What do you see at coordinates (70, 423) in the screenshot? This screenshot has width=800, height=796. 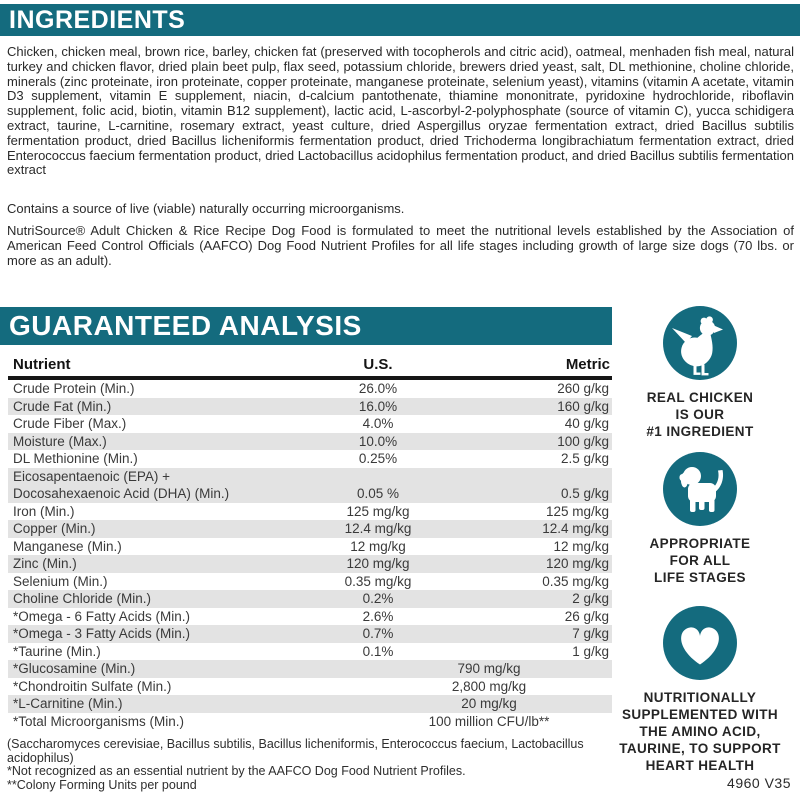 I see `nutrient-name: Crude Fiber (Max.)` at bounding box center [70, 423].